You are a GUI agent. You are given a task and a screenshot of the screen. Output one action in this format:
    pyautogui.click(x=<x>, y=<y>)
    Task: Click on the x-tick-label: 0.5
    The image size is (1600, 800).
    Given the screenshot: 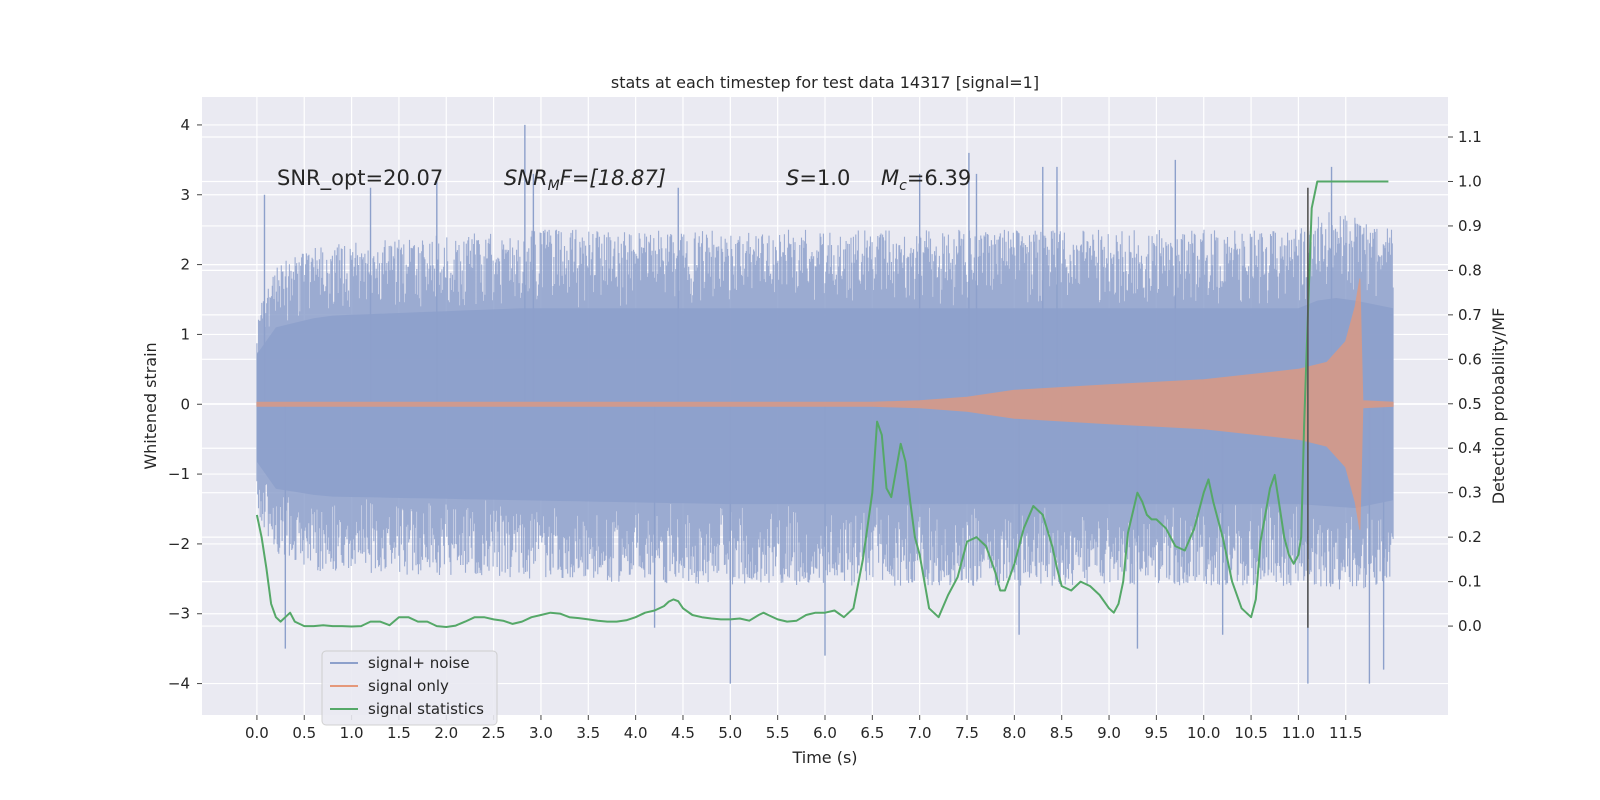 What is the action you would take?
    pyautogui.click(x=304, y=733)
    